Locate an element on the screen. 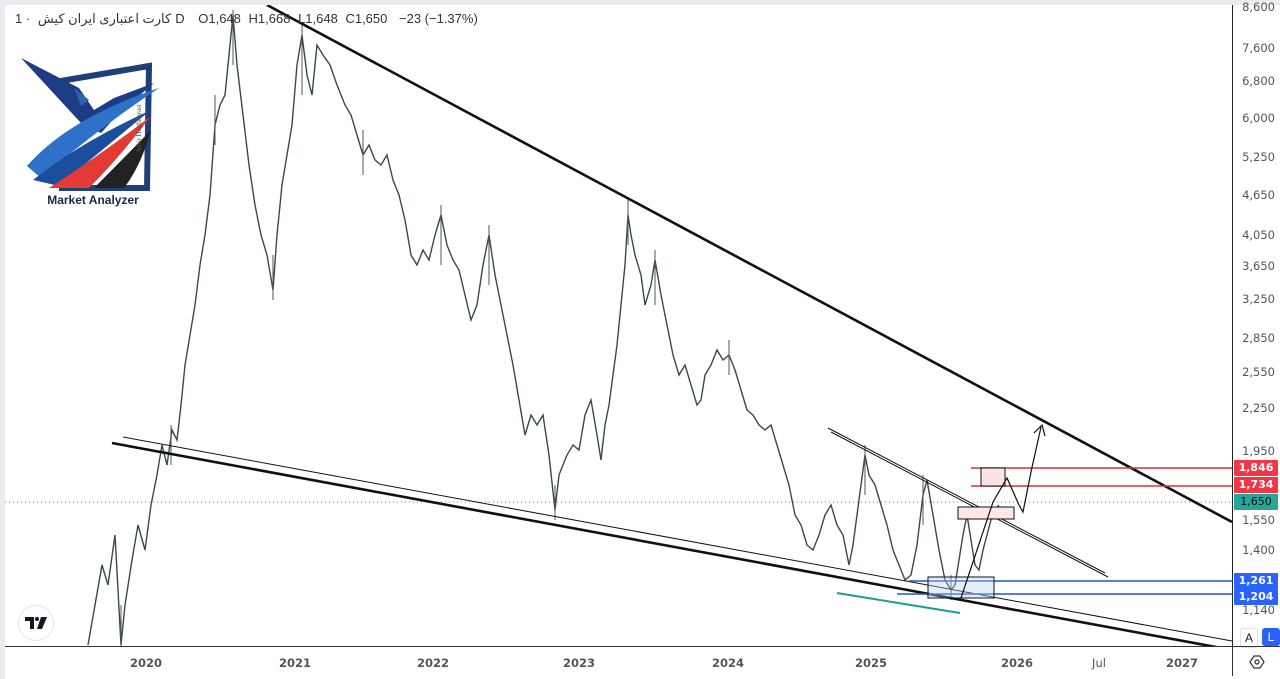  time-tick: 2025 is located at coordinates (871, 663).